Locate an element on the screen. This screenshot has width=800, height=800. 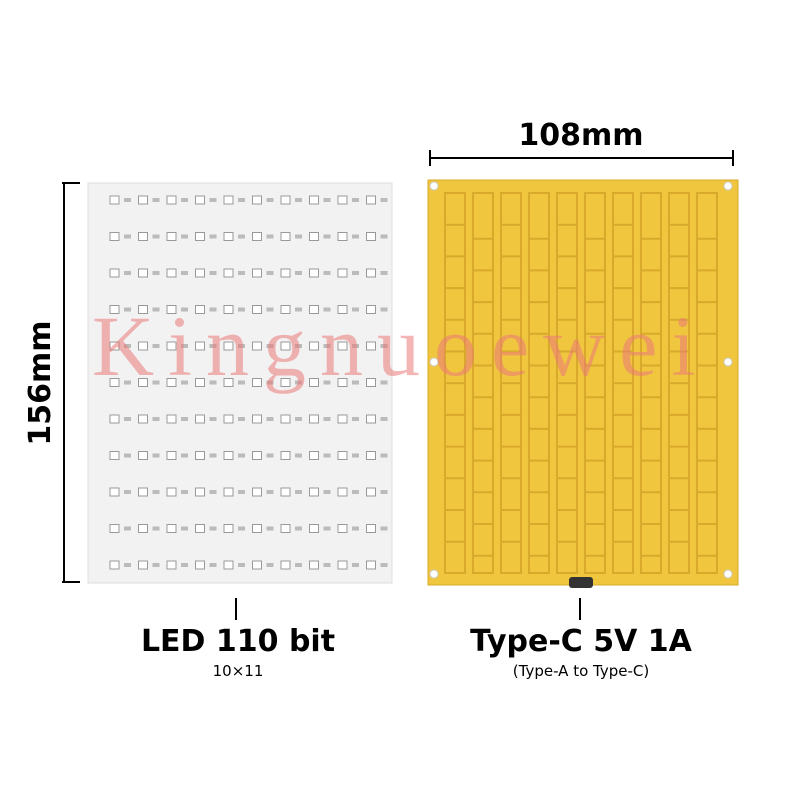
usb-c-port is located at coordinates (581, 582).